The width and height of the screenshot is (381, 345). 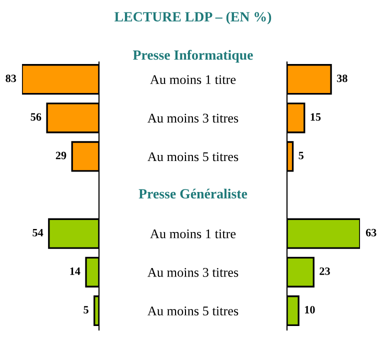 I want to click on data-label: 14, so click(x=75, y=271).